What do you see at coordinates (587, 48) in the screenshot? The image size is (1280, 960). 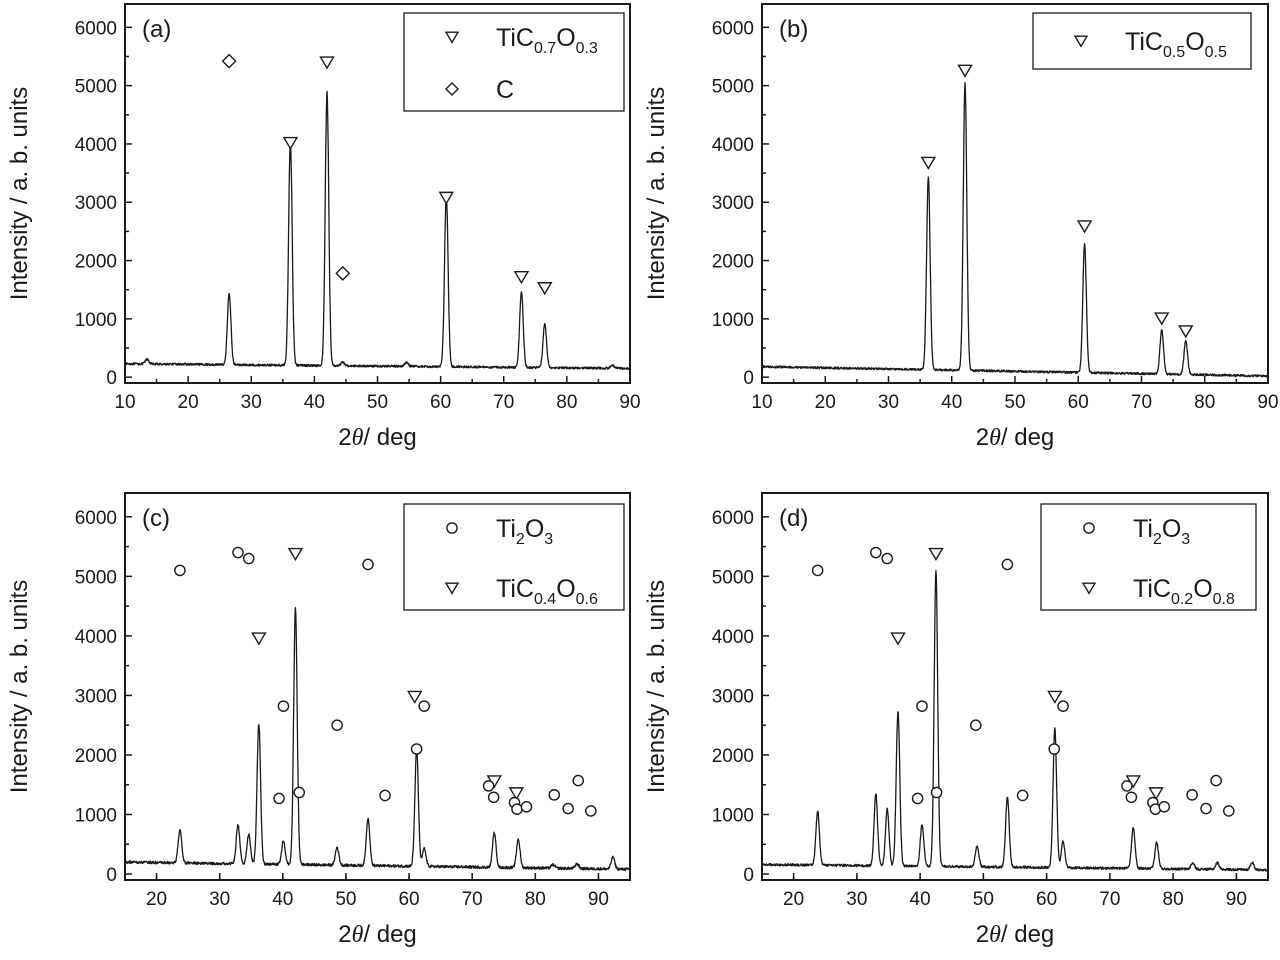 I see `legend-subscript: 0.3` at bounding box center [587, 48].